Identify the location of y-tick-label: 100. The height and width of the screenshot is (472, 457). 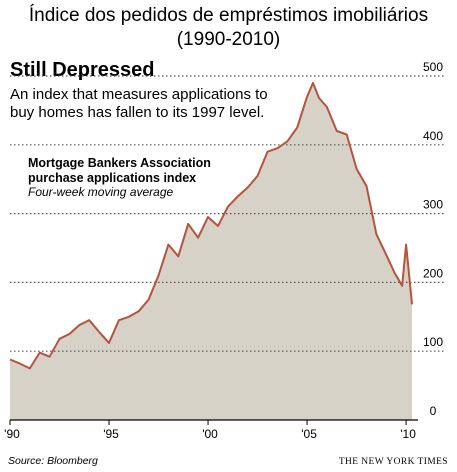
(433, 342).